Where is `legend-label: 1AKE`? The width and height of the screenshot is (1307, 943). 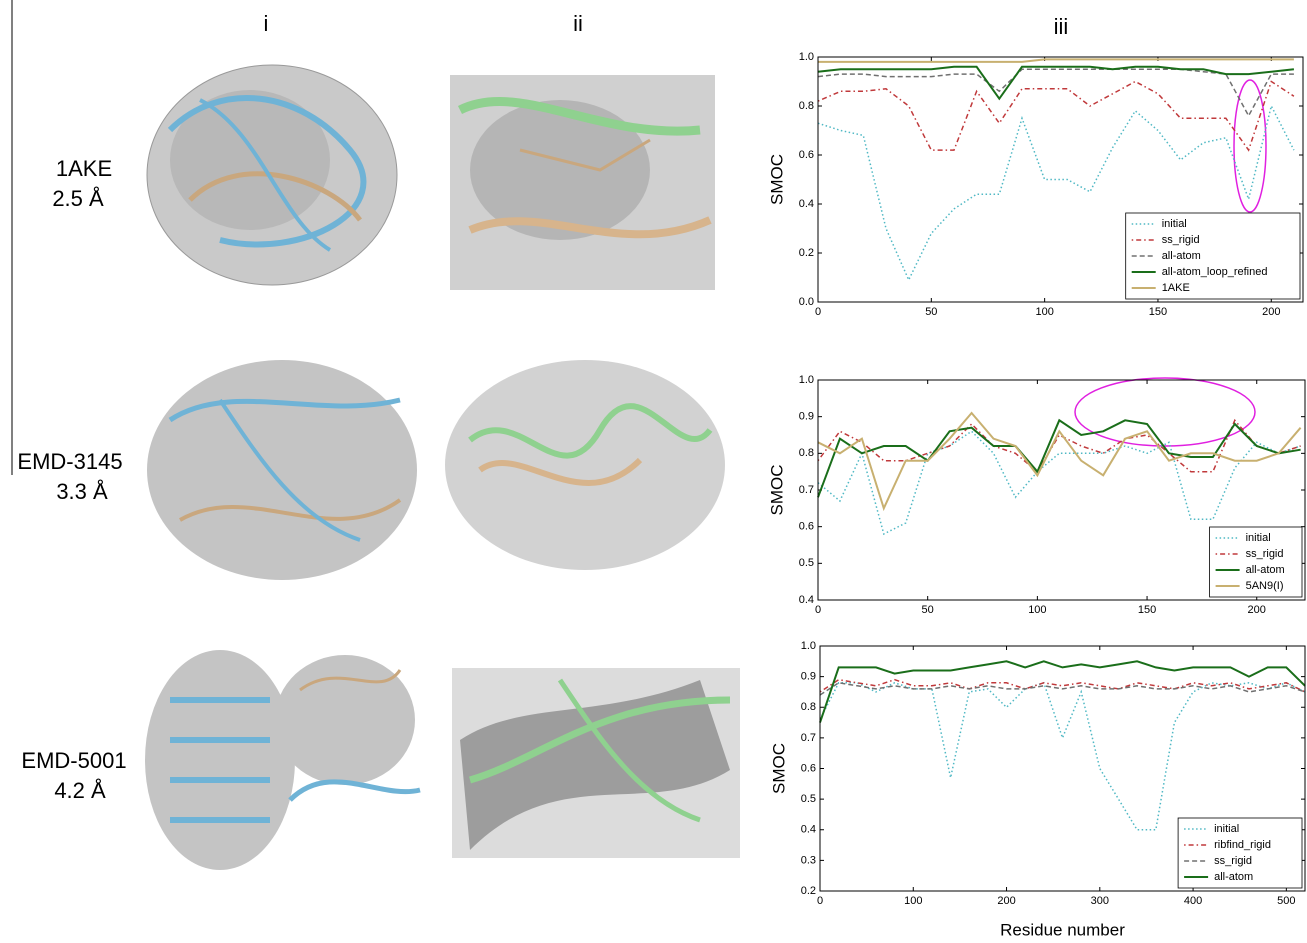
legend-label: 1AKE is located at coordinates (1176, 288).